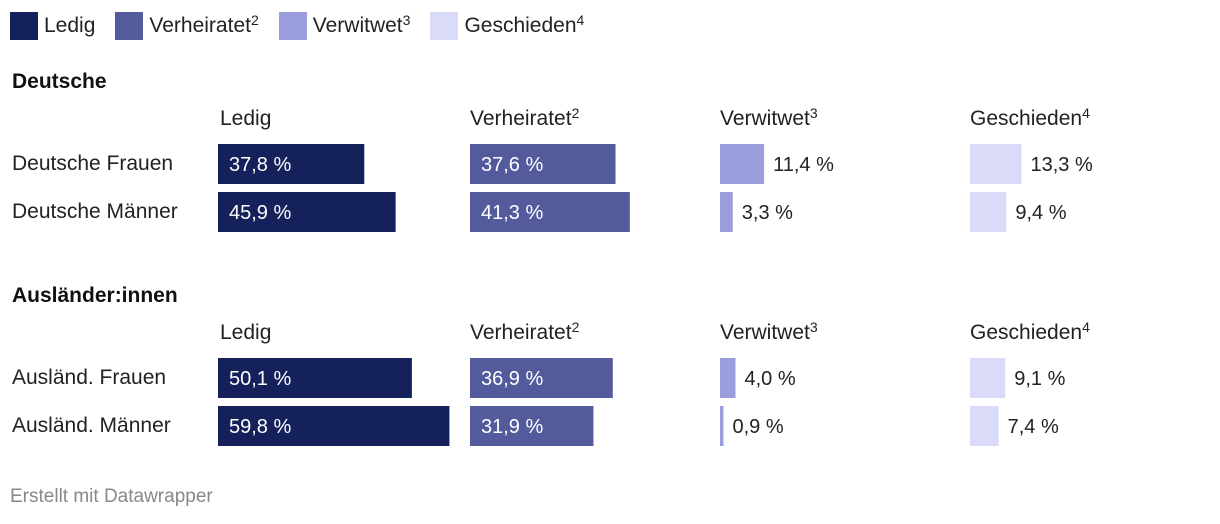 The image size is (1220, 524). I want to click on group-title-deutsche: Deutsche, so click(59, 81).